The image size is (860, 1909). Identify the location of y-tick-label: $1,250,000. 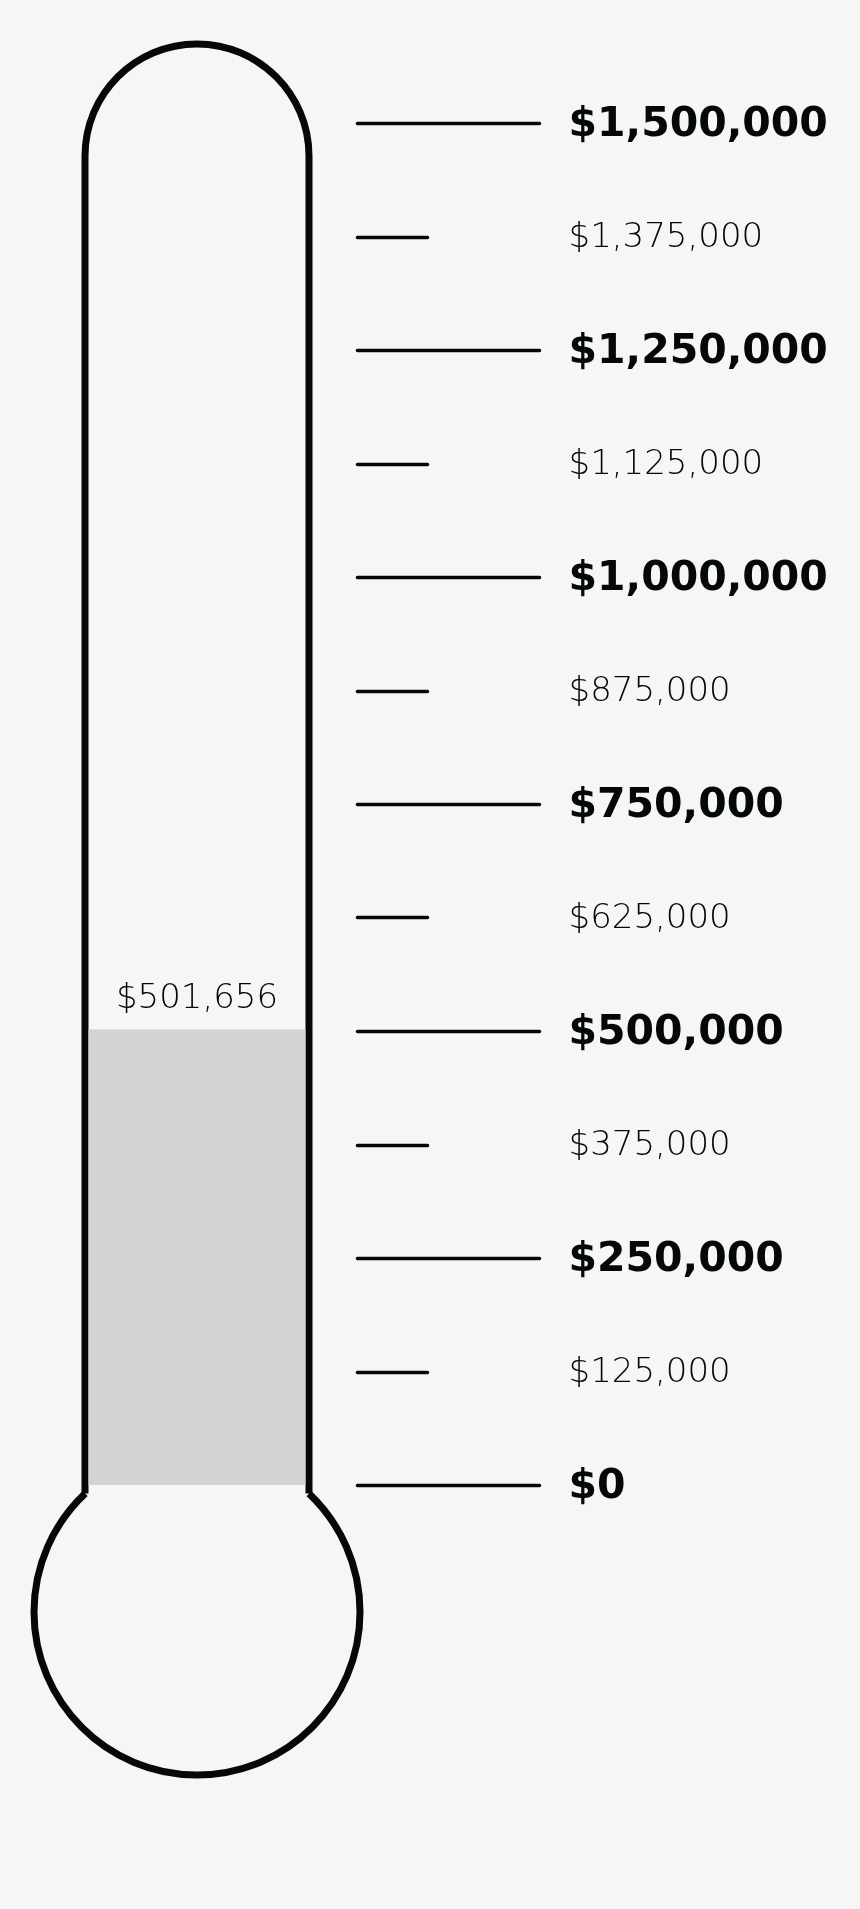
(698, 348).